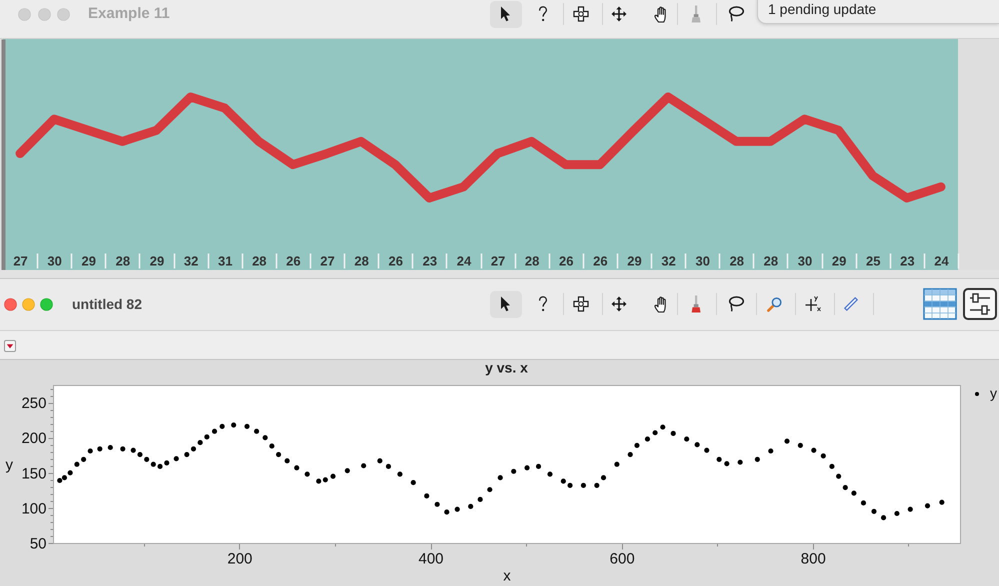  What do you see at coordinates (622, 559) in the screenshot?
I see `x-tick-label: 600` at bounding box center [622, 559].